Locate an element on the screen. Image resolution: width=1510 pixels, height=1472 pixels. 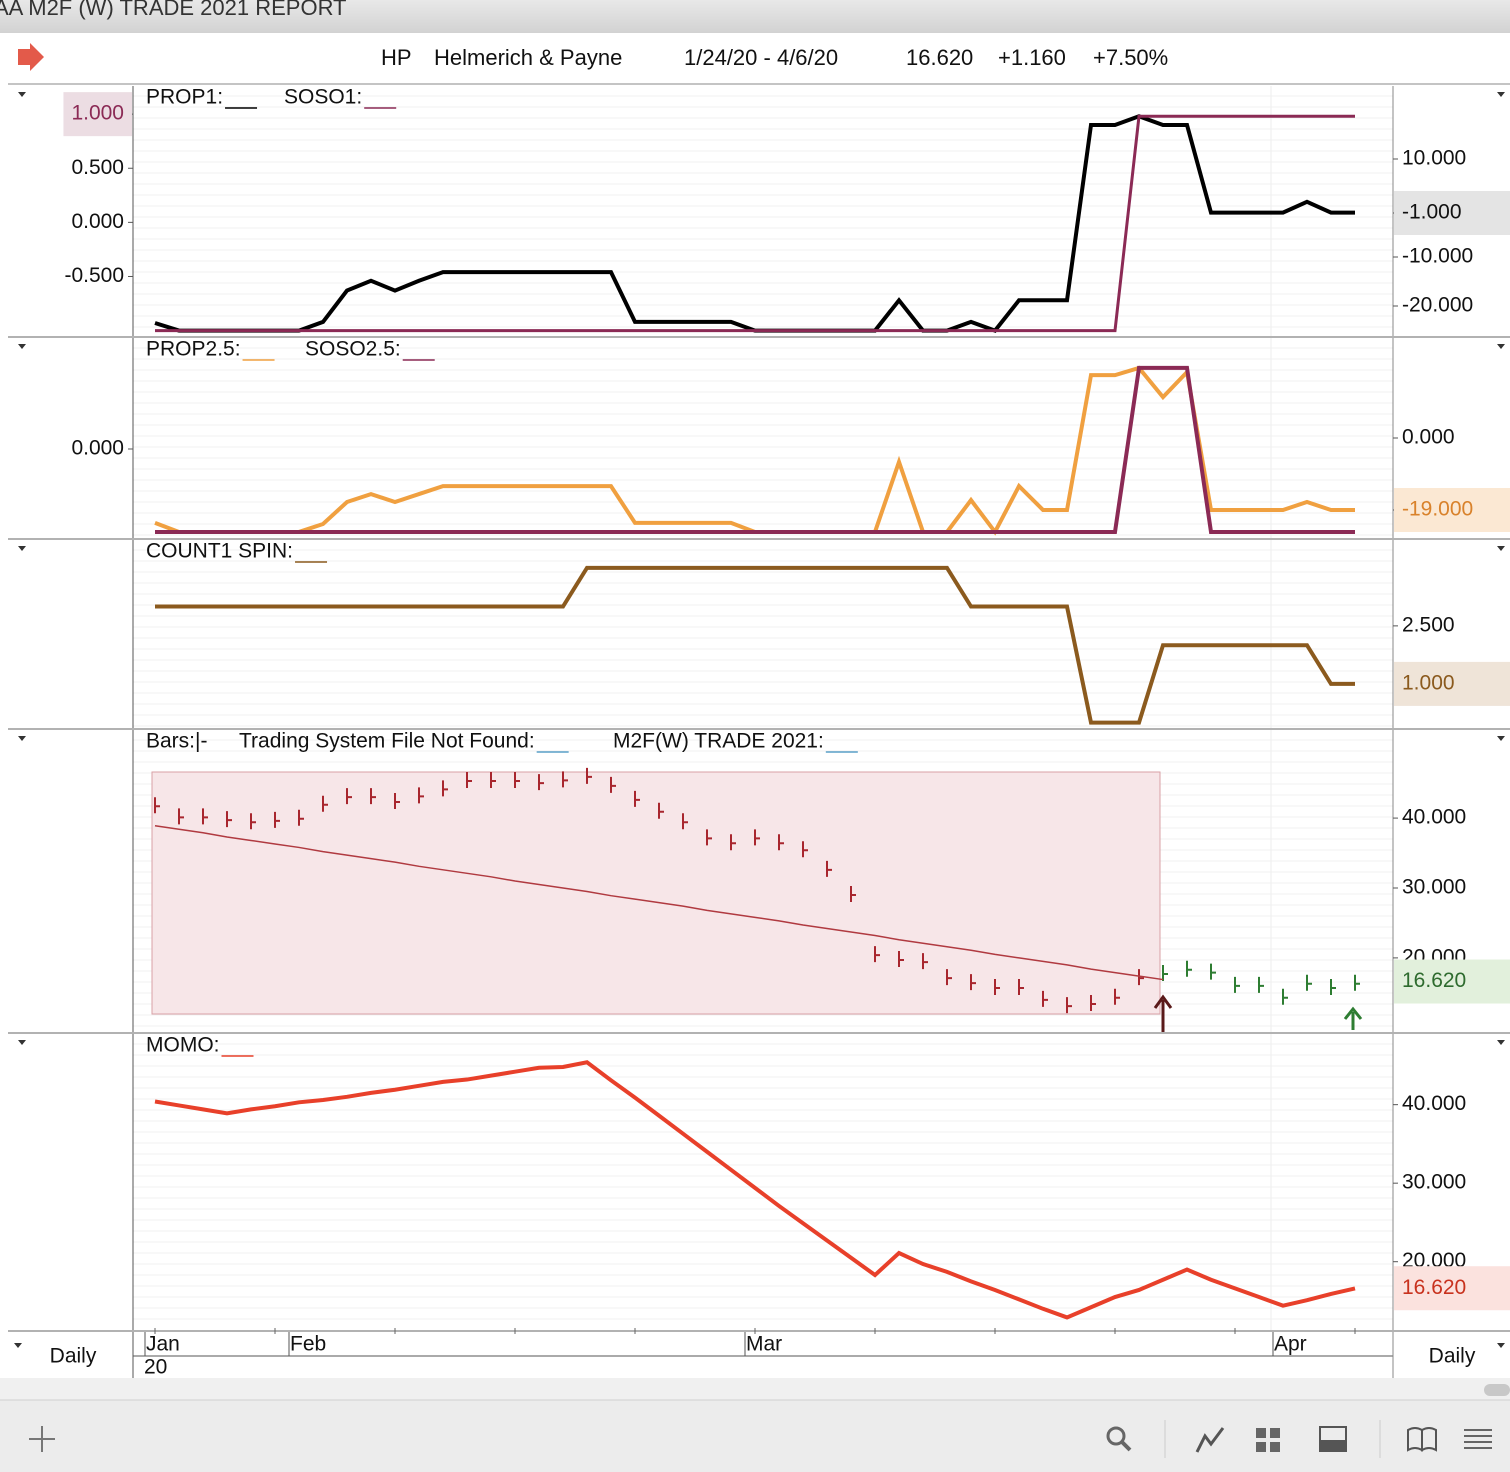
y-tick-label: 40.000 is located at coordinates (1434, 1103).